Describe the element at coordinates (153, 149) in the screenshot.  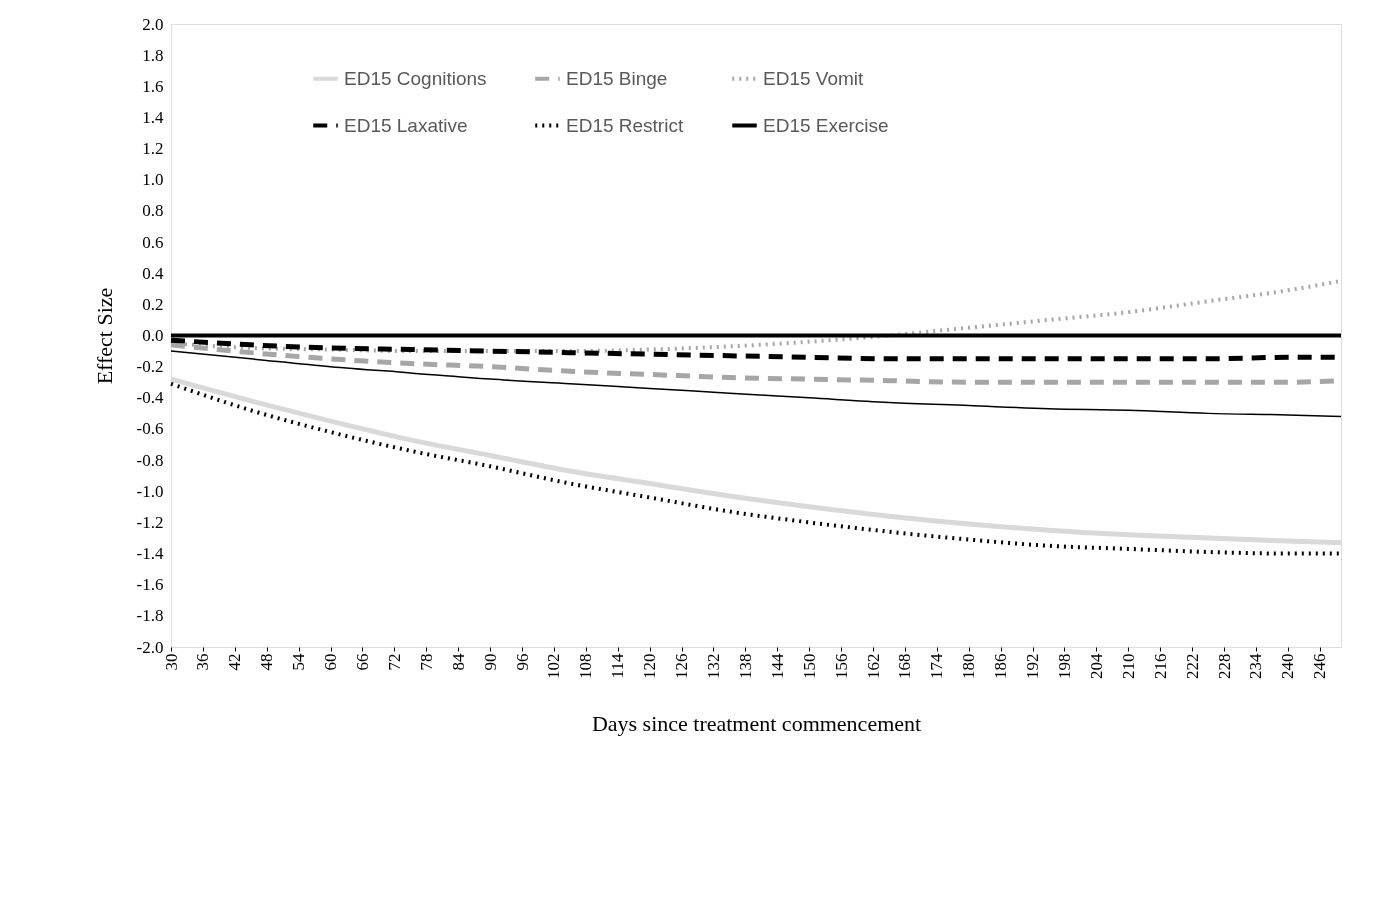
I see `y-tick-label: 1.2` at that location.